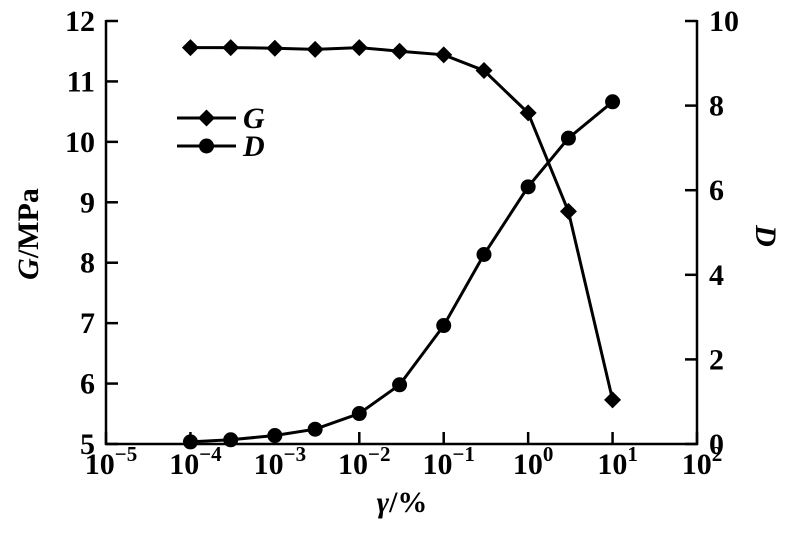 Image resolution: width=798 pixels, height=543 pixels. Describe the element at coordinates (617, 461) in the screenshot. I see `x-tick-label: 10¹` at that location.